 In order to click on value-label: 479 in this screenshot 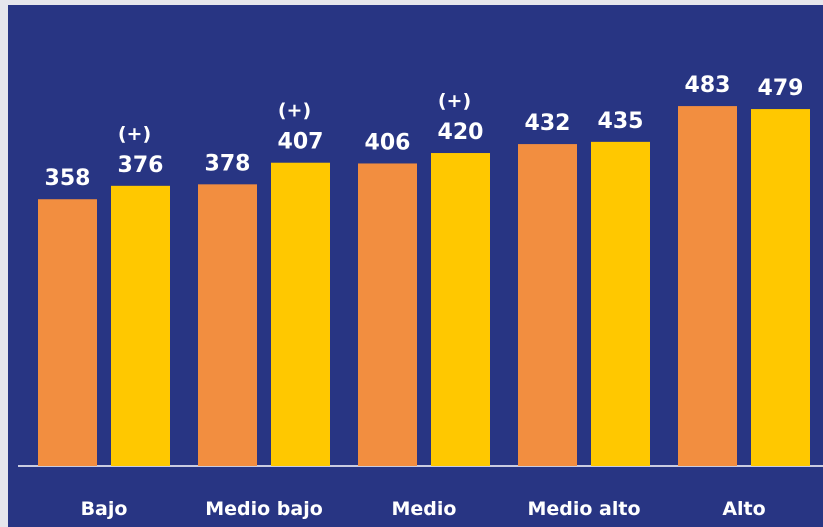, I will do `click(781, 88)`.